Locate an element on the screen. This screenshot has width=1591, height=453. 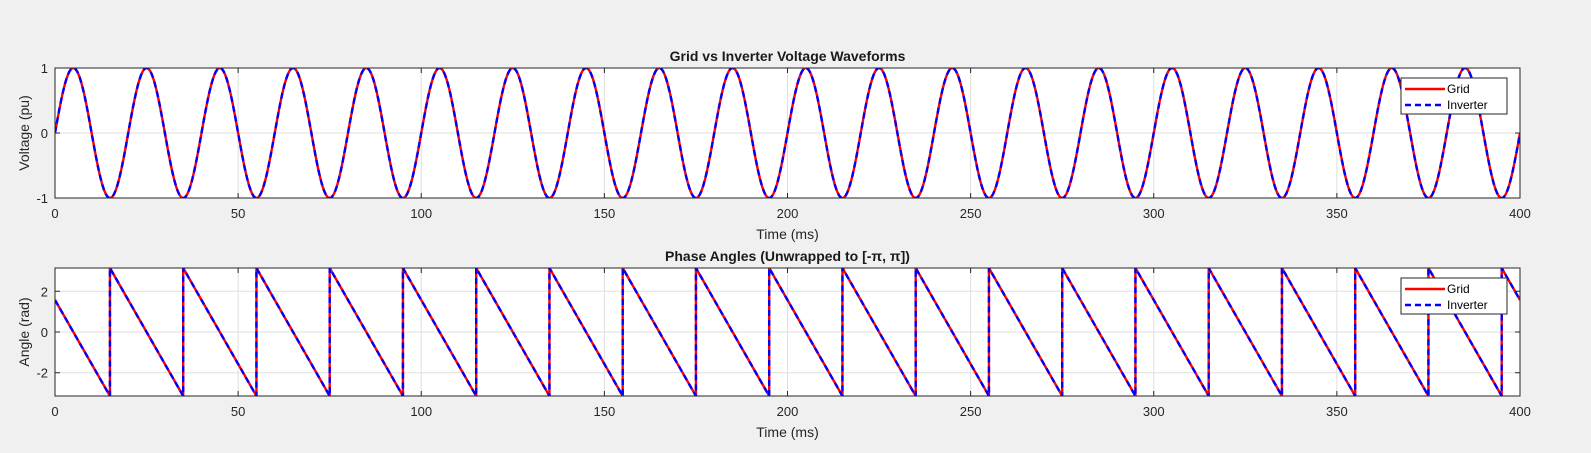
chart-title: Phase Angles (Unwrapped to [-π, π]) is located at coordinates (787, 256).